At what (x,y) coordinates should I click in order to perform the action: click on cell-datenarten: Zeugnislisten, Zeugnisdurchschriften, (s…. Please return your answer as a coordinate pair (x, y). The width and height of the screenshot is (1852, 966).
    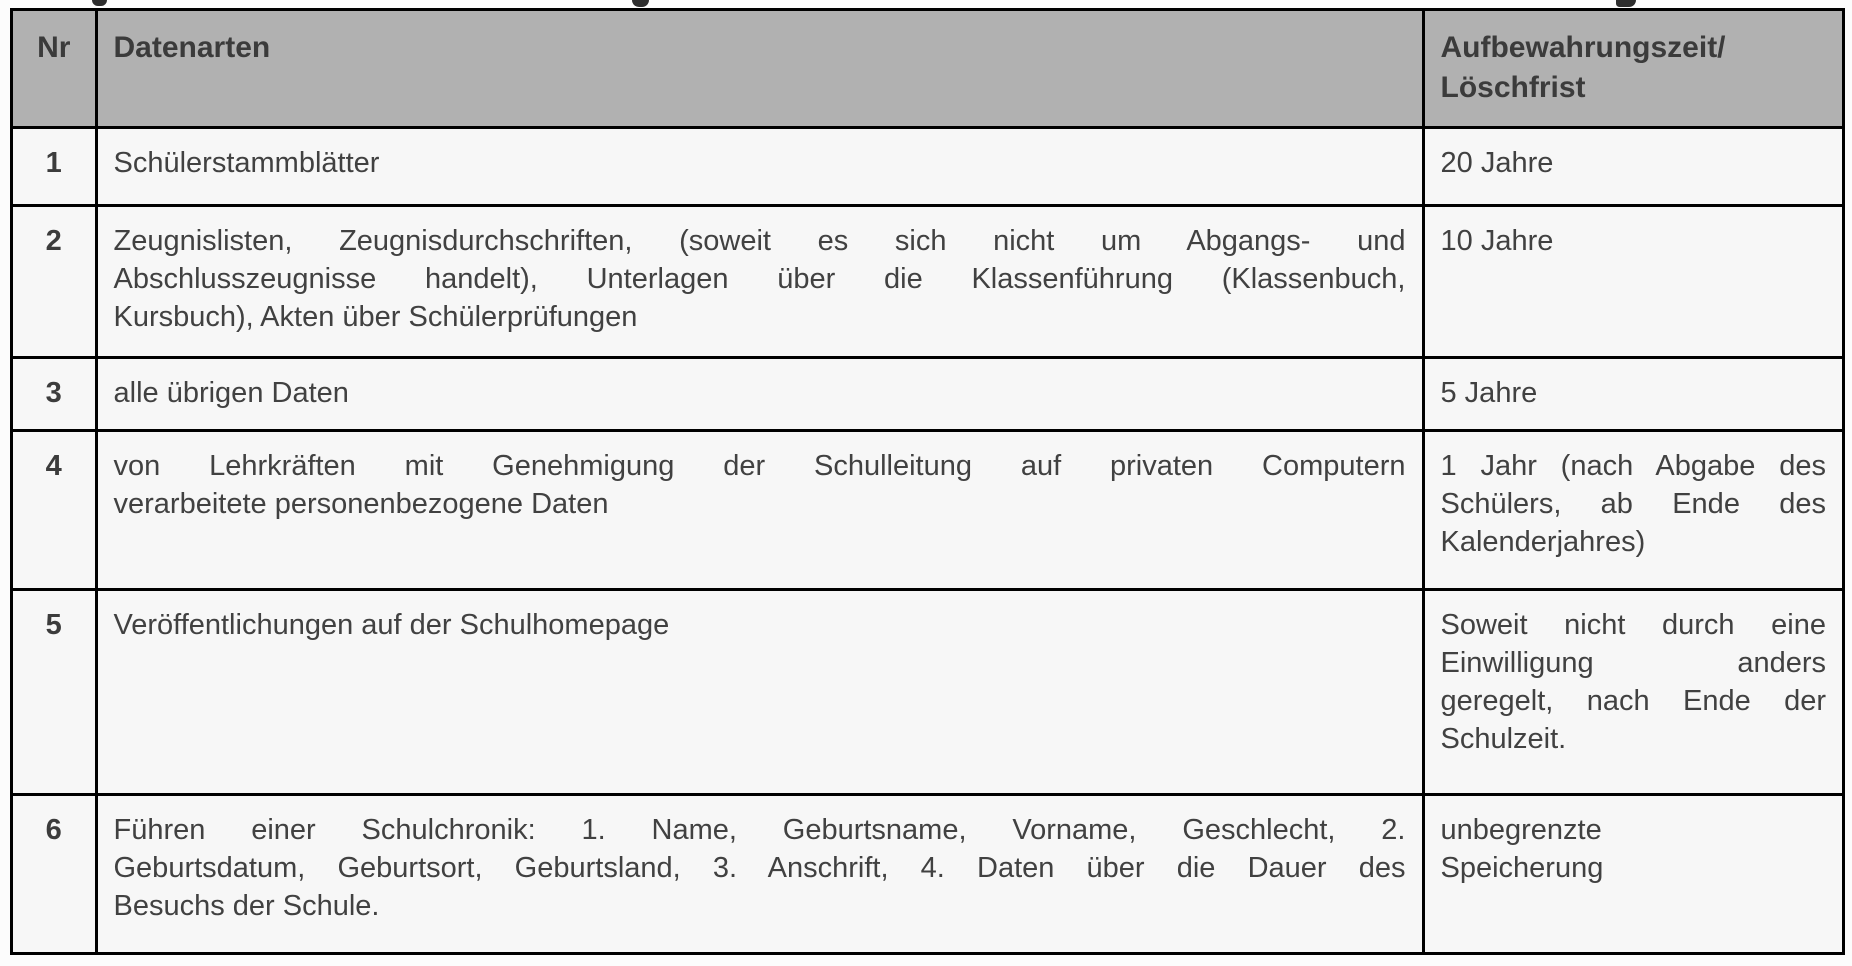
    Looking at the image, I should click on (760, 282).